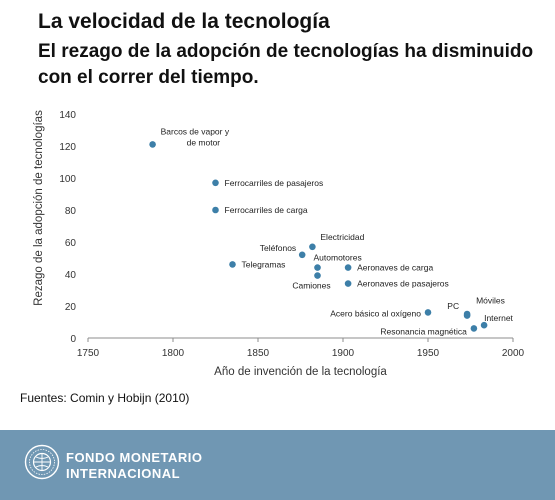 This screenshot has width=555, height=500. What do you see at coordinates (71, 307) in the screenshot?
I see `y-tick-label: 20` at bounding box center [71, 307].